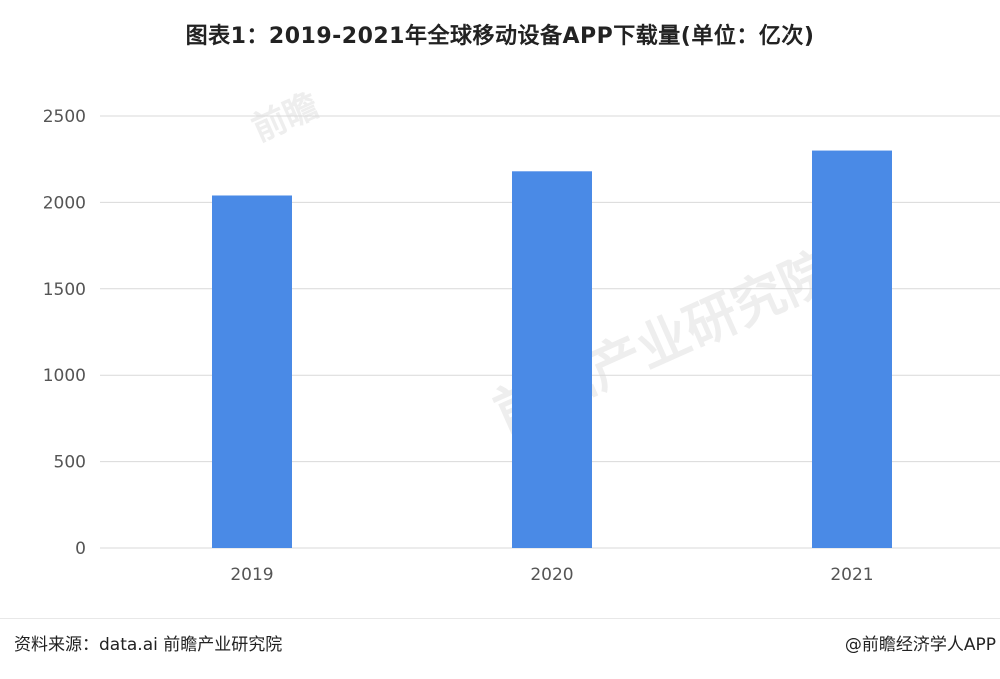  What do you see at coordinates (252, 371) in the screenshot?
I see `bar-2019` at bounding box center [252, 371].